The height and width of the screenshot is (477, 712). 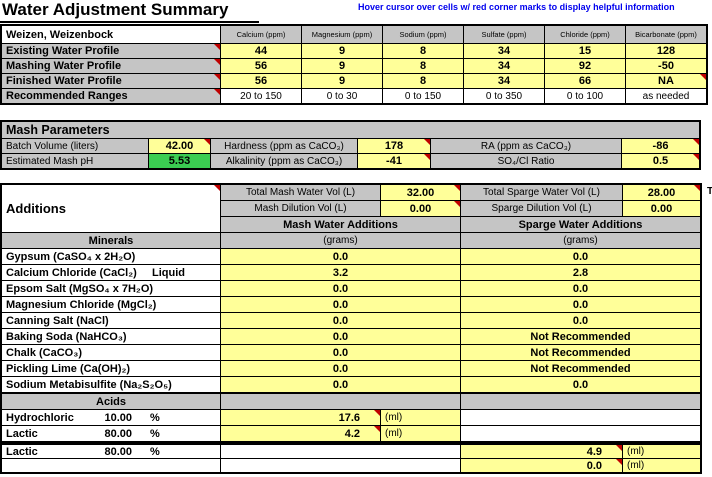 I want to click on mineral-label-calcium-chloride: Calcium Chloride (CaCl₂) Liquid, so click(x=111, y=272).